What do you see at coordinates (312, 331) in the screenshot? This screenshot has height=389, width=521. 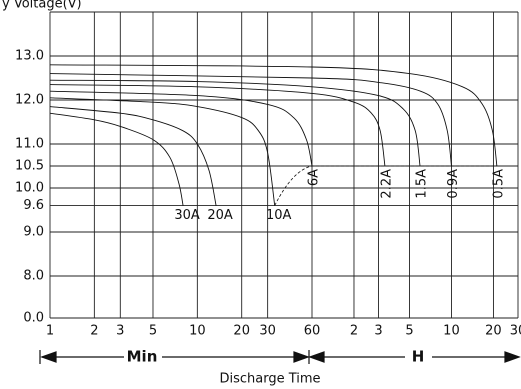 I see `x-tick-label: 60` at bounding box center [312, 331].